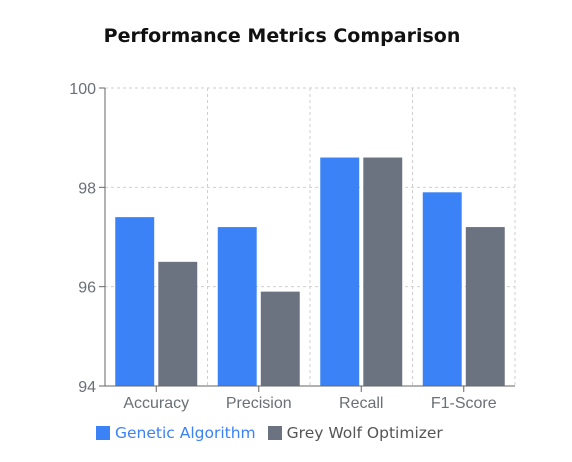 This screenshot has width=572, height=462. What do you see at coordinates (178, 323) in the screenshot?
I see `bar-grey-wolf-optimizer-accuracy` at bounding box center [178, 323].